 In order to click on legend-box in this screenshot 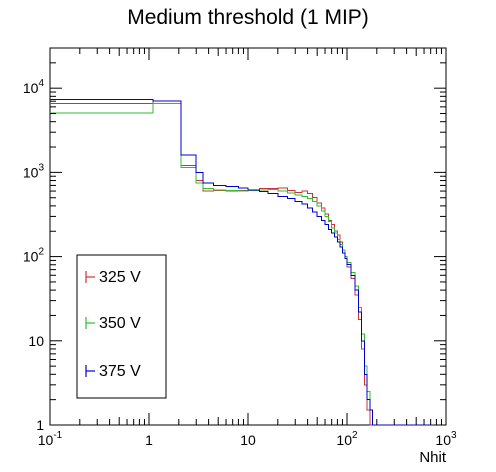, I will do `click(121, 326)`.